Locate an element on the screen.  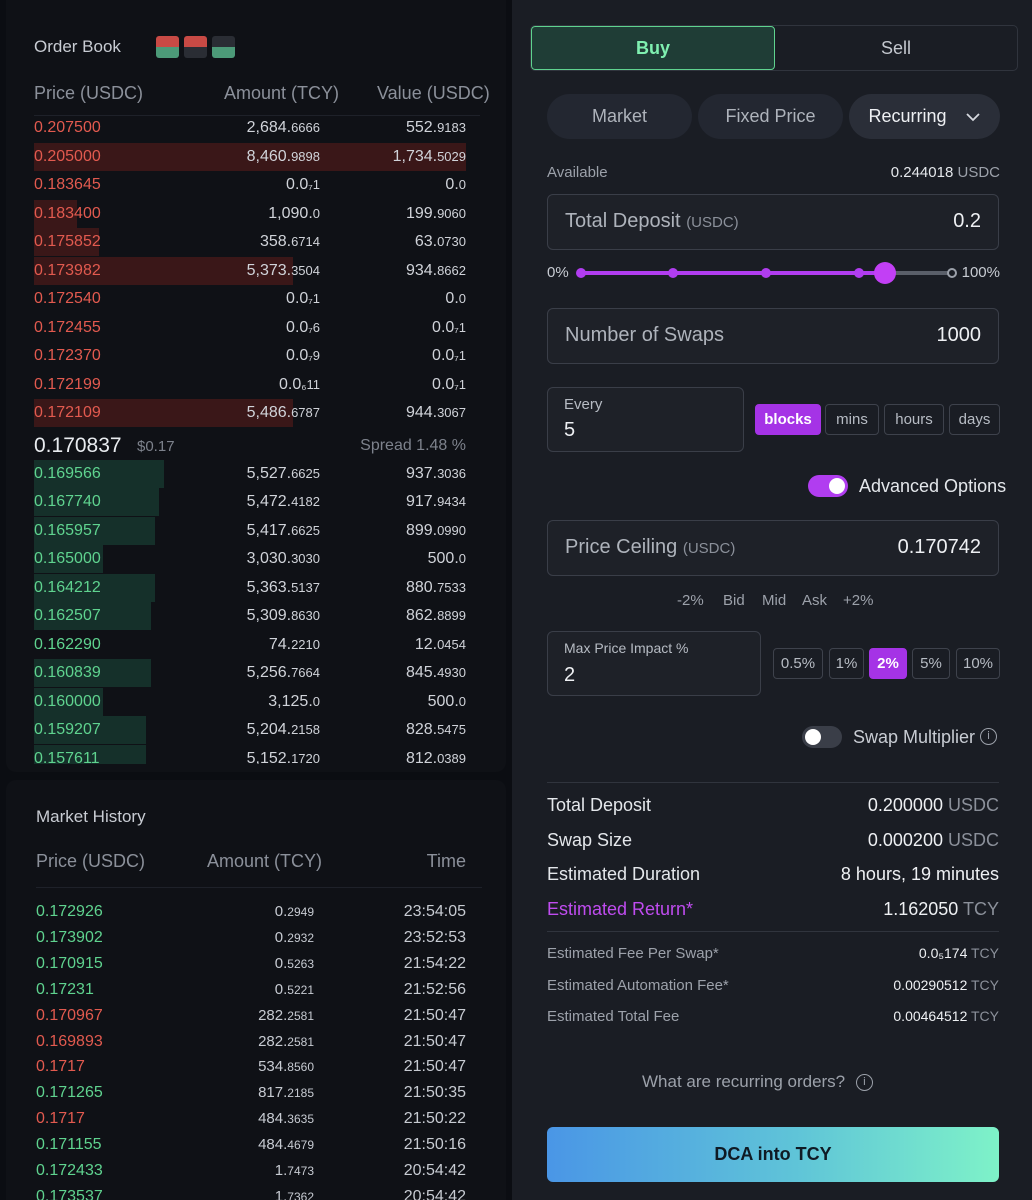
row-value-main: 917. is located at coordinates (421, 501).